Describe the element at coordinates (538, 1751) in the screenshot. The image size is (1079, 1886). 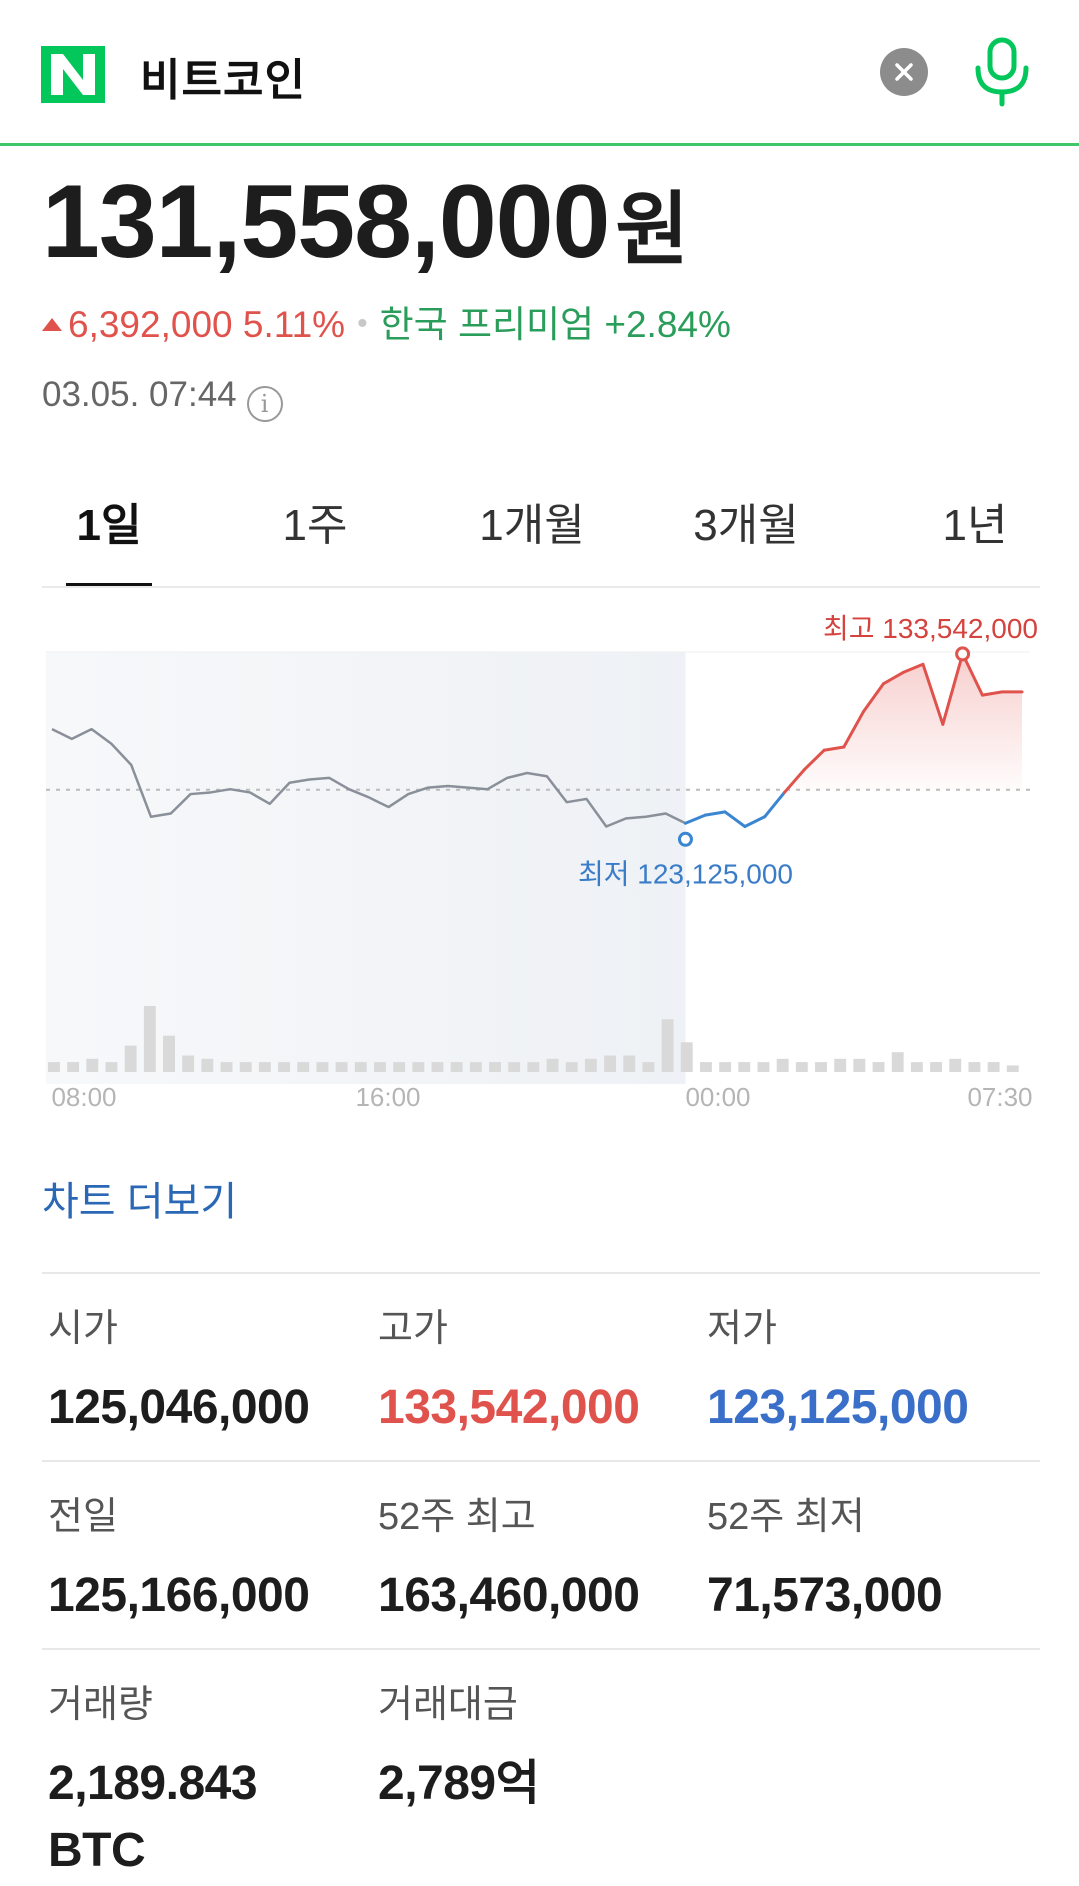
I see `stat-trade-value: 거래대금 2,789억` at that location.